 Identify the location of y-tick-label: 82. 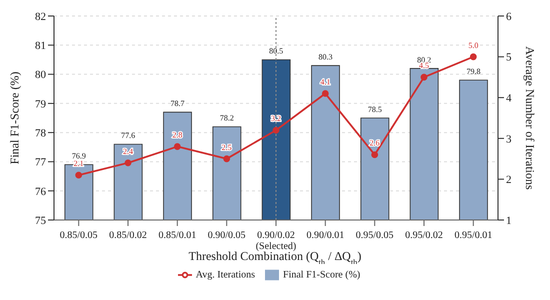
(40, 16).